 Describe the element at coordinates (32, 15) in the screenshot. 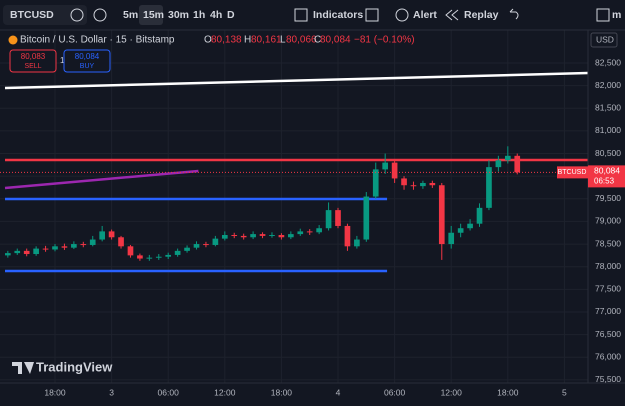

I see `symbol: BTCUSD` at that location.